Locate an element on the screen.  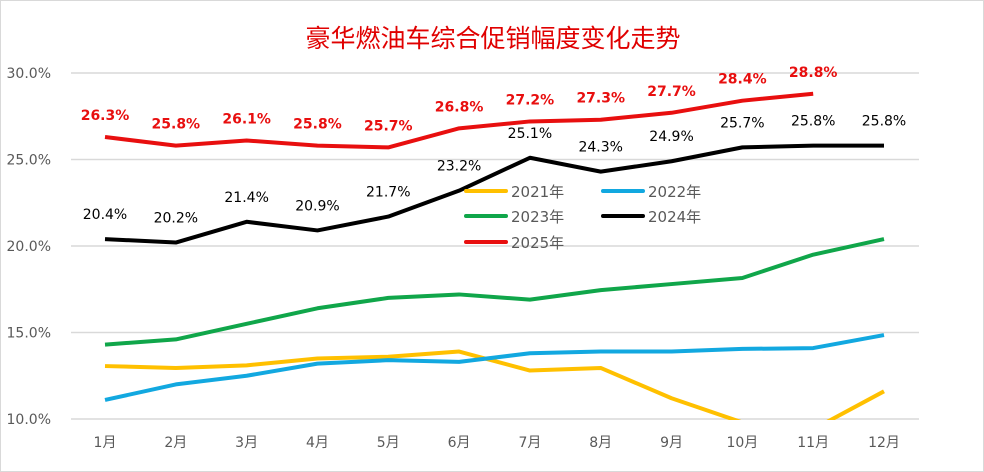
data-label: 26.3% is located at coordinates (105, 116).